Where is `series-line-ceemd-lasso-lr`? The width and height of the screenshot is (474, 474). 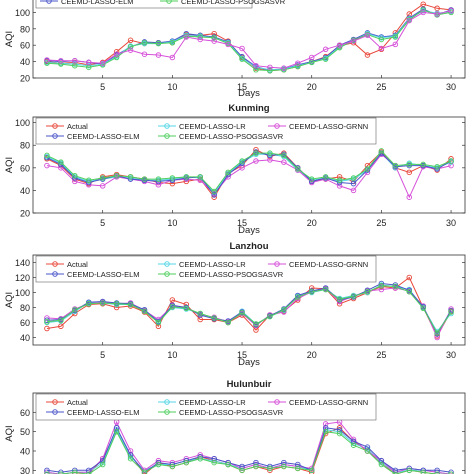 series-line-ceemd-lasso-lr is located at coordinates (249, 173).